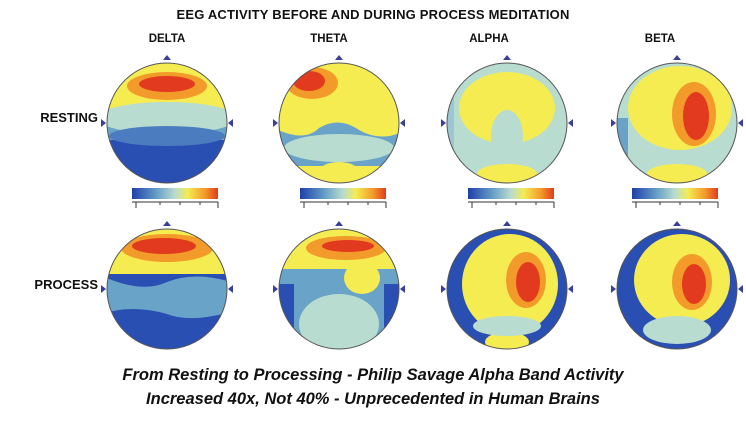 The width and height of the screenshot is (746, 423). I want to click on brain-map-delta-resting, so click(167, 123).